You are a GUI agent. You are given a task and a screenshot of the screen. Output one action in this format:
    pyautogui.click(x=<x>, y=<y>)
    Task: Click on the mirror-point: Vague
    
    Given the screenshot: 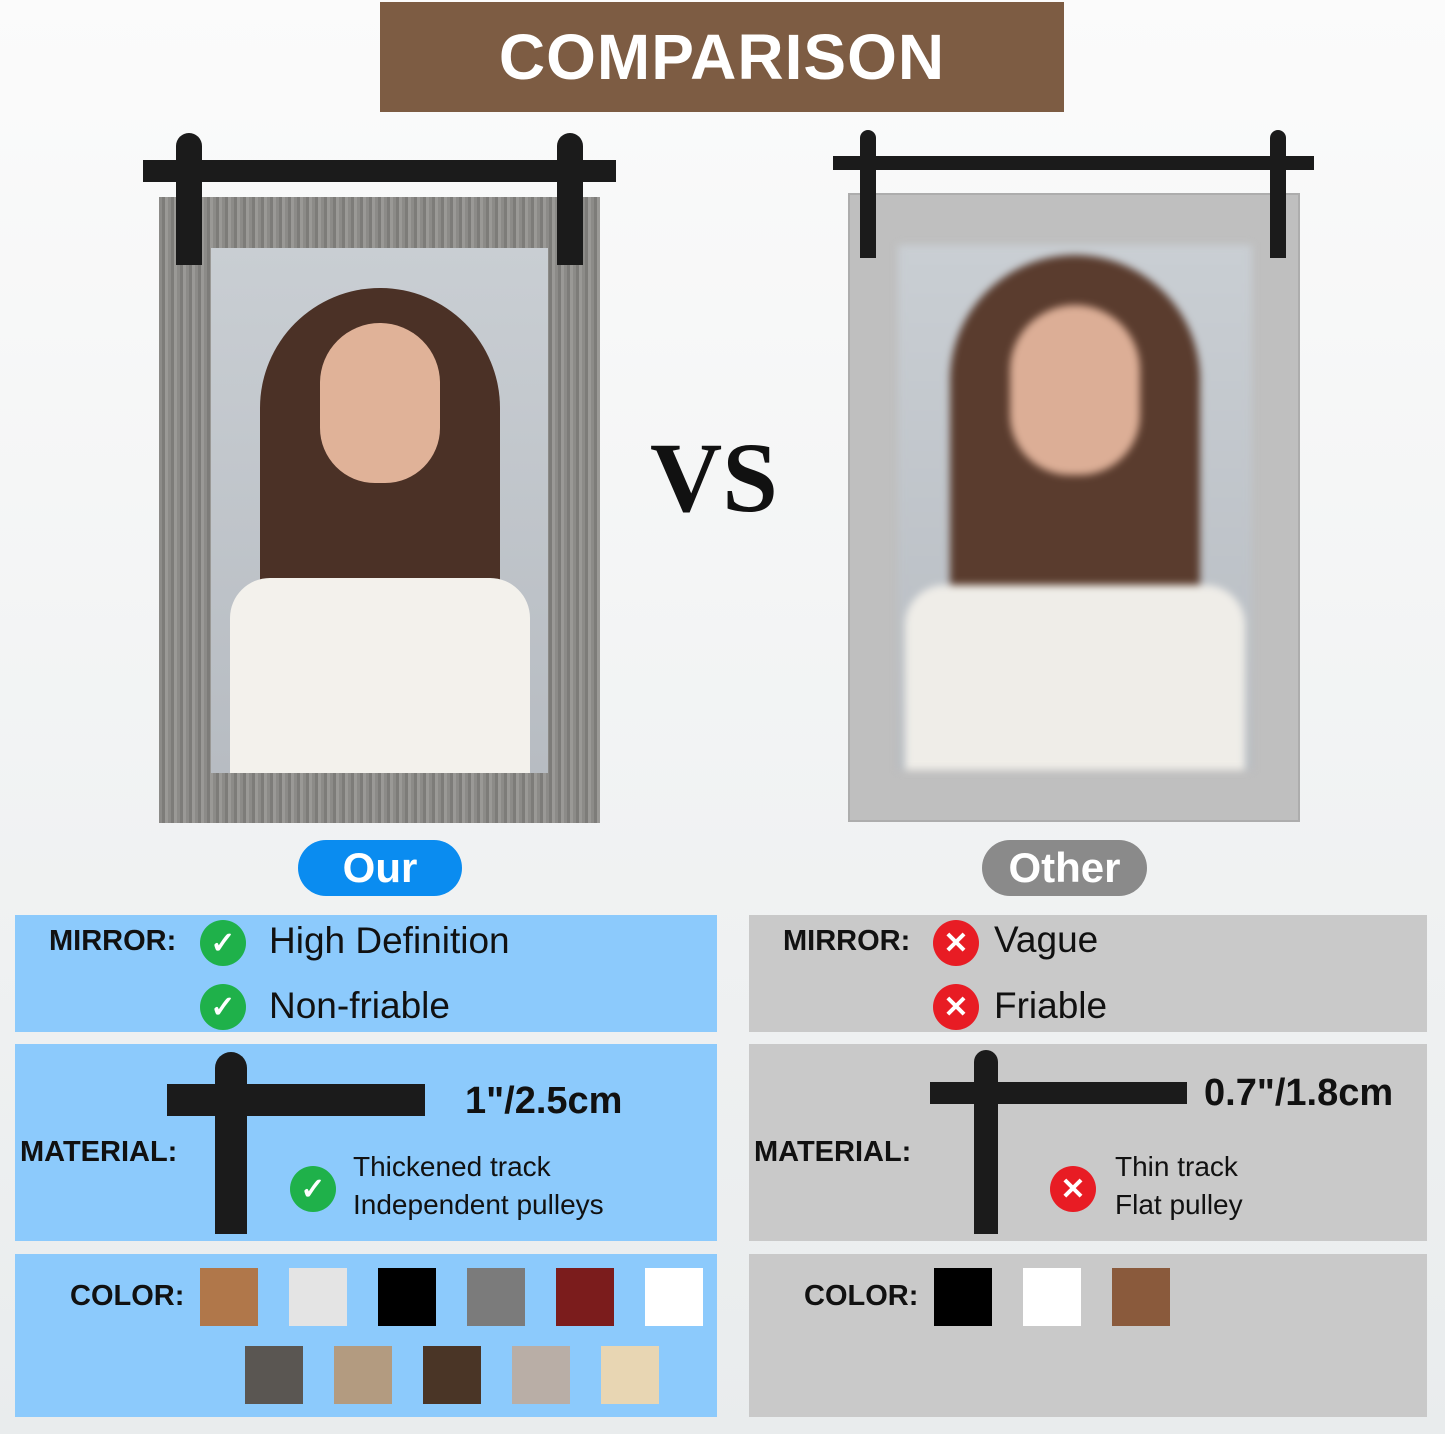 What is the action you would take?
    pyautogui.click(x=1046, y=939)
    